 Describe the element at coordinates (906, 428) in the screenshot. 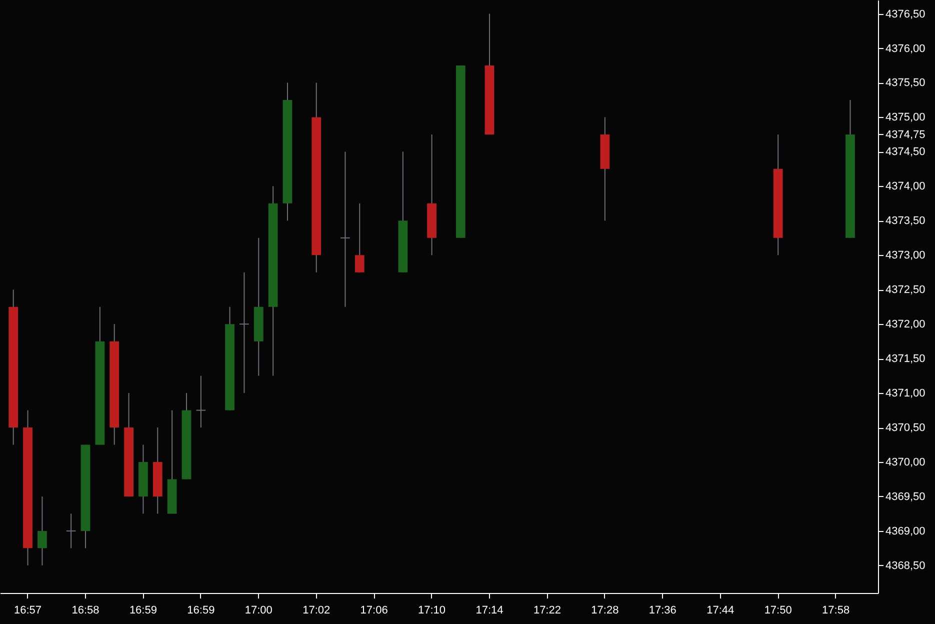

I see `y-tick-label: 4370,50` at that location.